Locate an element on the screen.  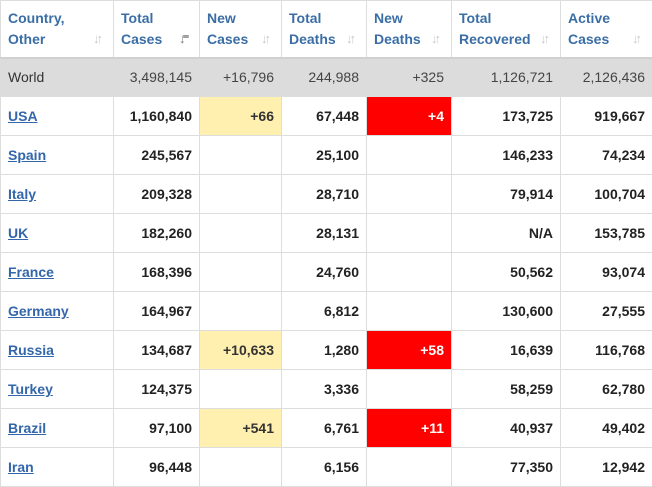
country-link: Brazil is located at coordinates (27, 428).